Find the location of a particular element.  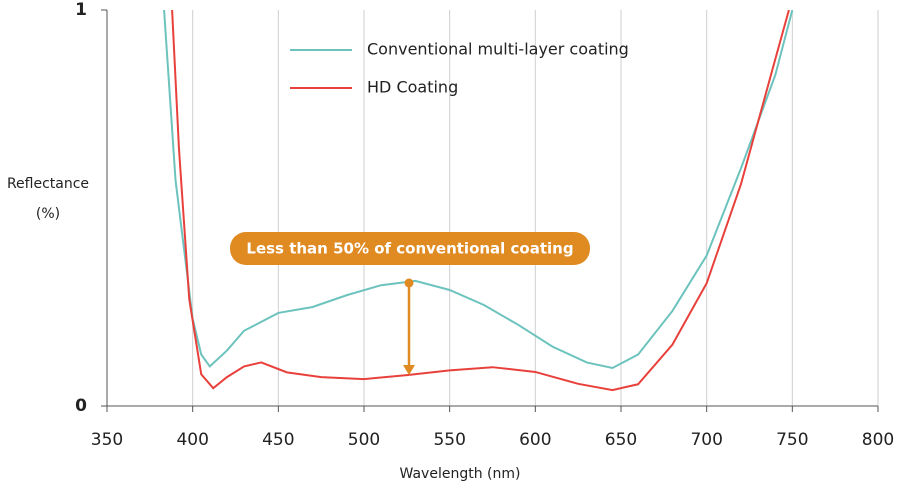

x-tick-label: 650 is located at coordinates (621, 440).